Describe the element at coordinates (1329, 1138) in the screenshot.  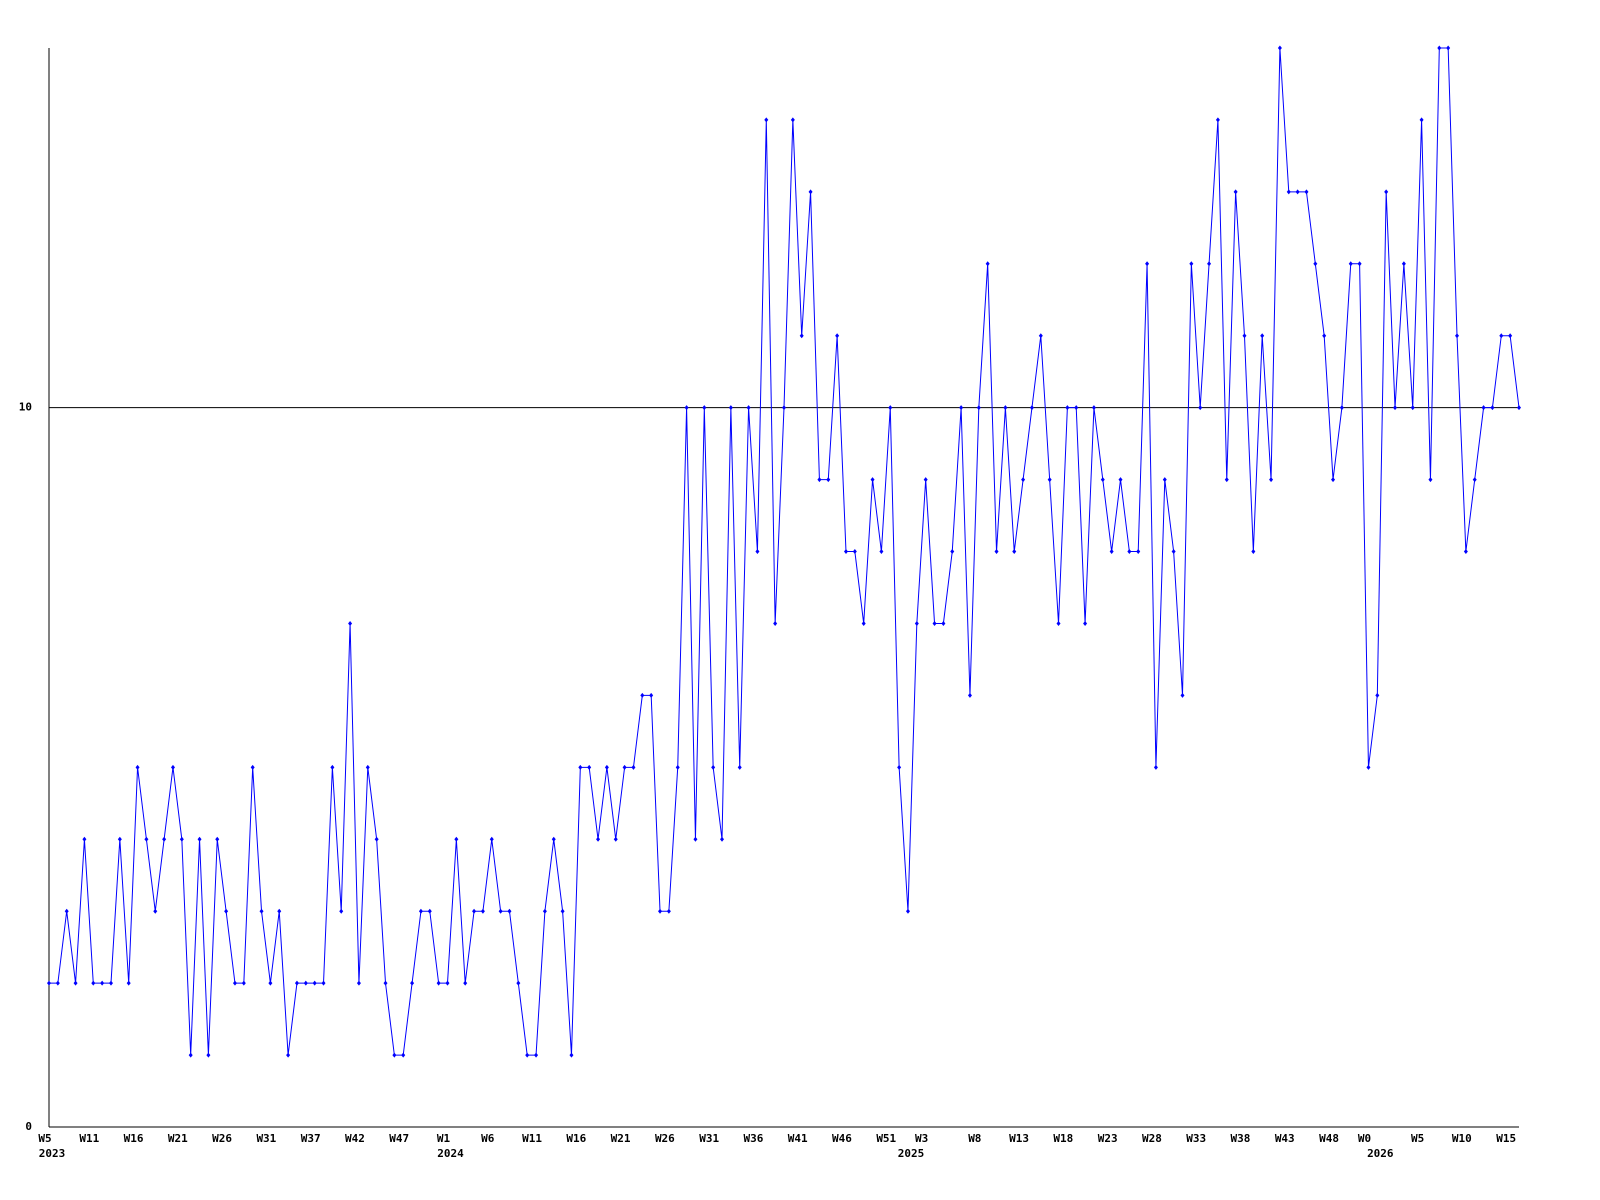
I see `x-tick-label: W48` at that location.